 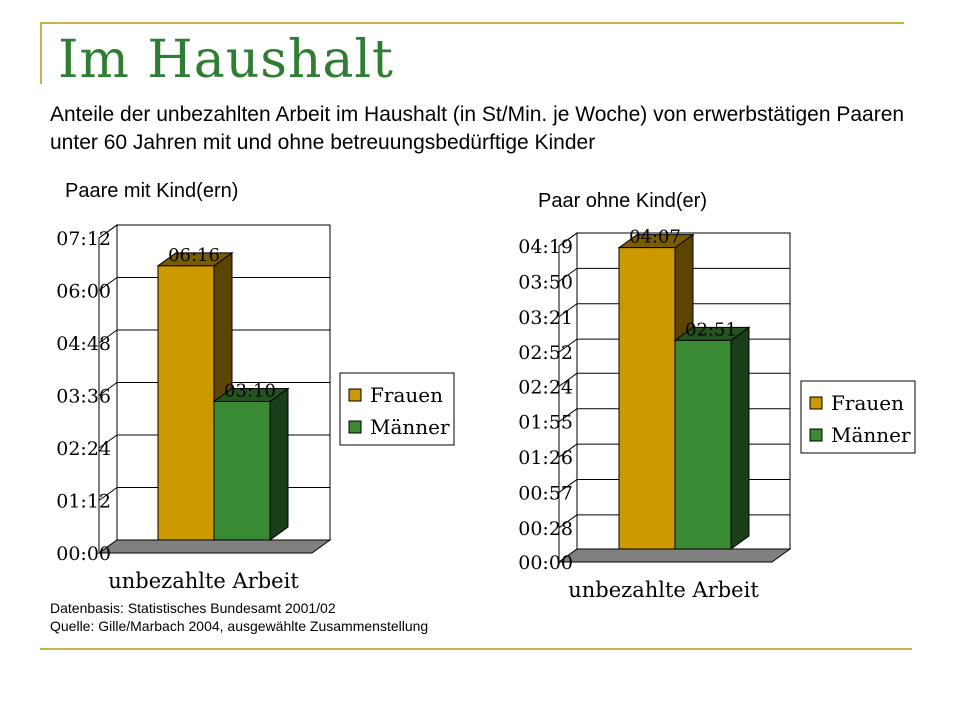 What do you see at coordinates (83, 397) in the screenshot?
I see `y-tick-label: 03:36` at bounding box center [83, 397].